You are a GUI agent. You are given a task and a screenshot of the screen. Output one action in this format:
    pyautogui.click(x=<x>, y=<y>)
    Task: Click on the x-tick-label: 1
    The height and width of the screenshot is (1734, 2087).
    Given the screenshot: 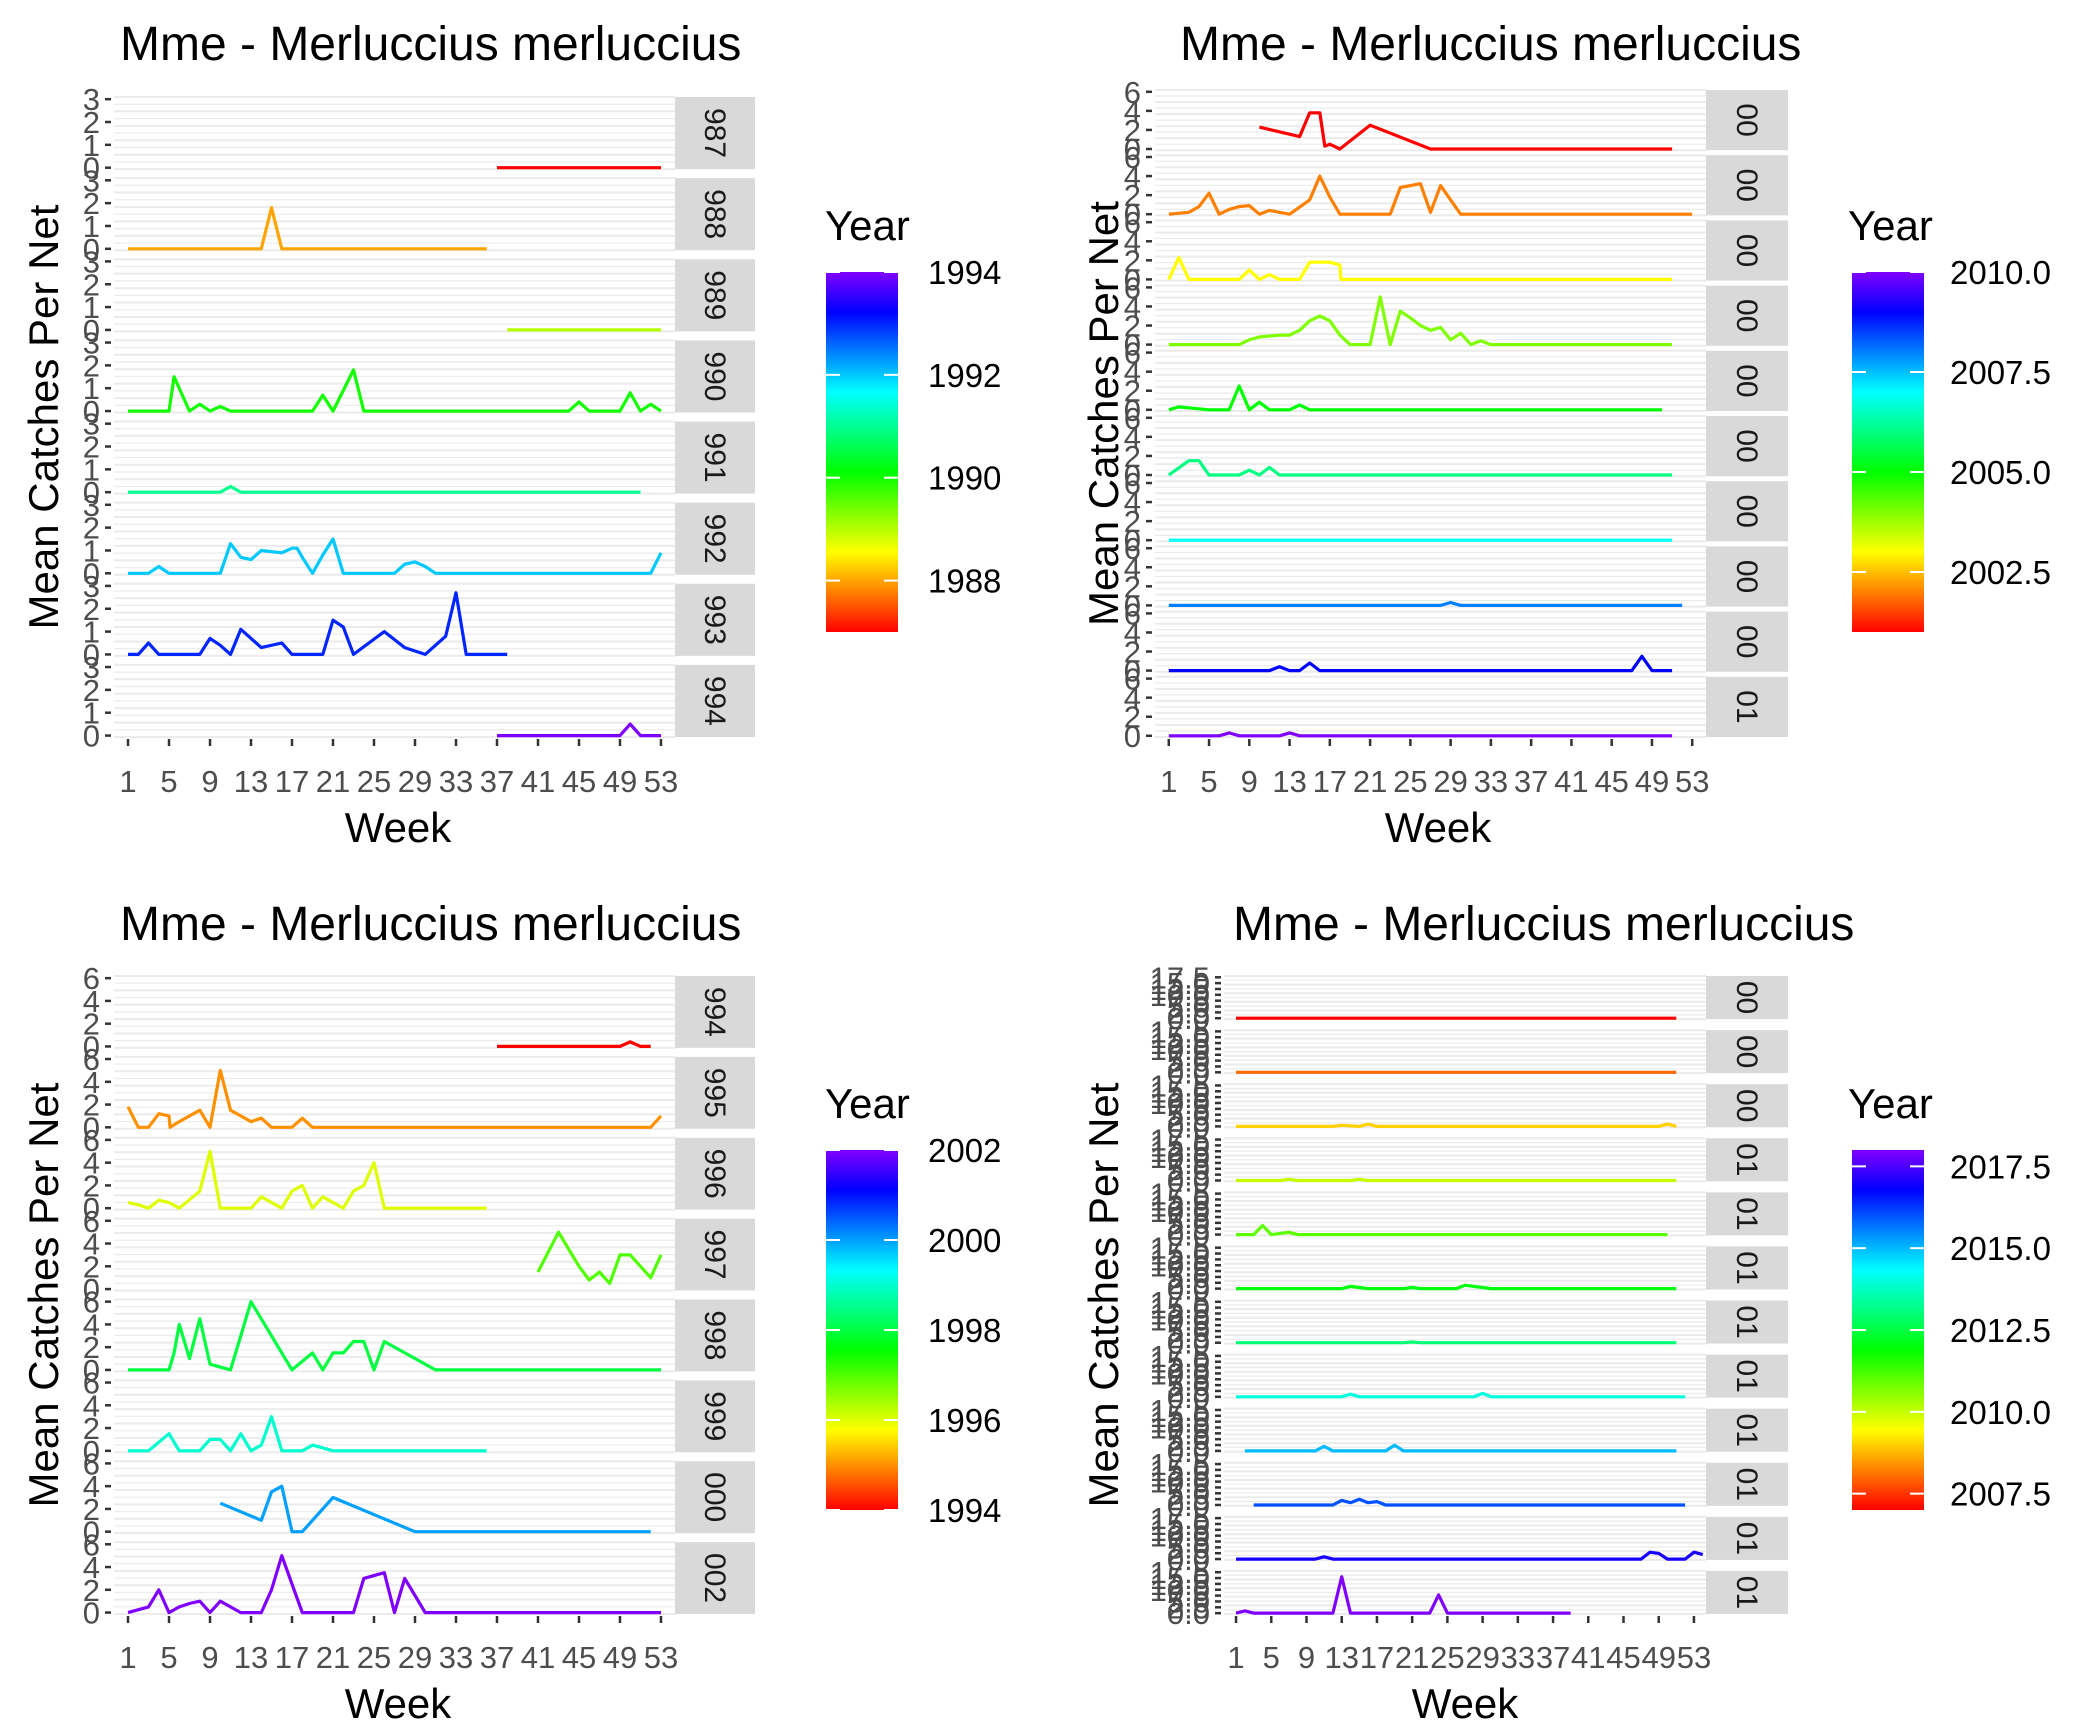 What is the action you would take?
    pyautogui.click(x=127, y=1657)
    